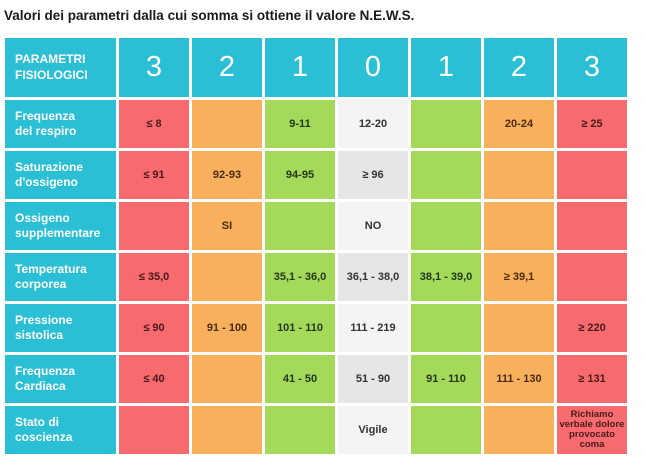 Image resolution: width=645 pixels, height=474 pixels. I want to click on table-cell: 12-20, so click(373, 124).